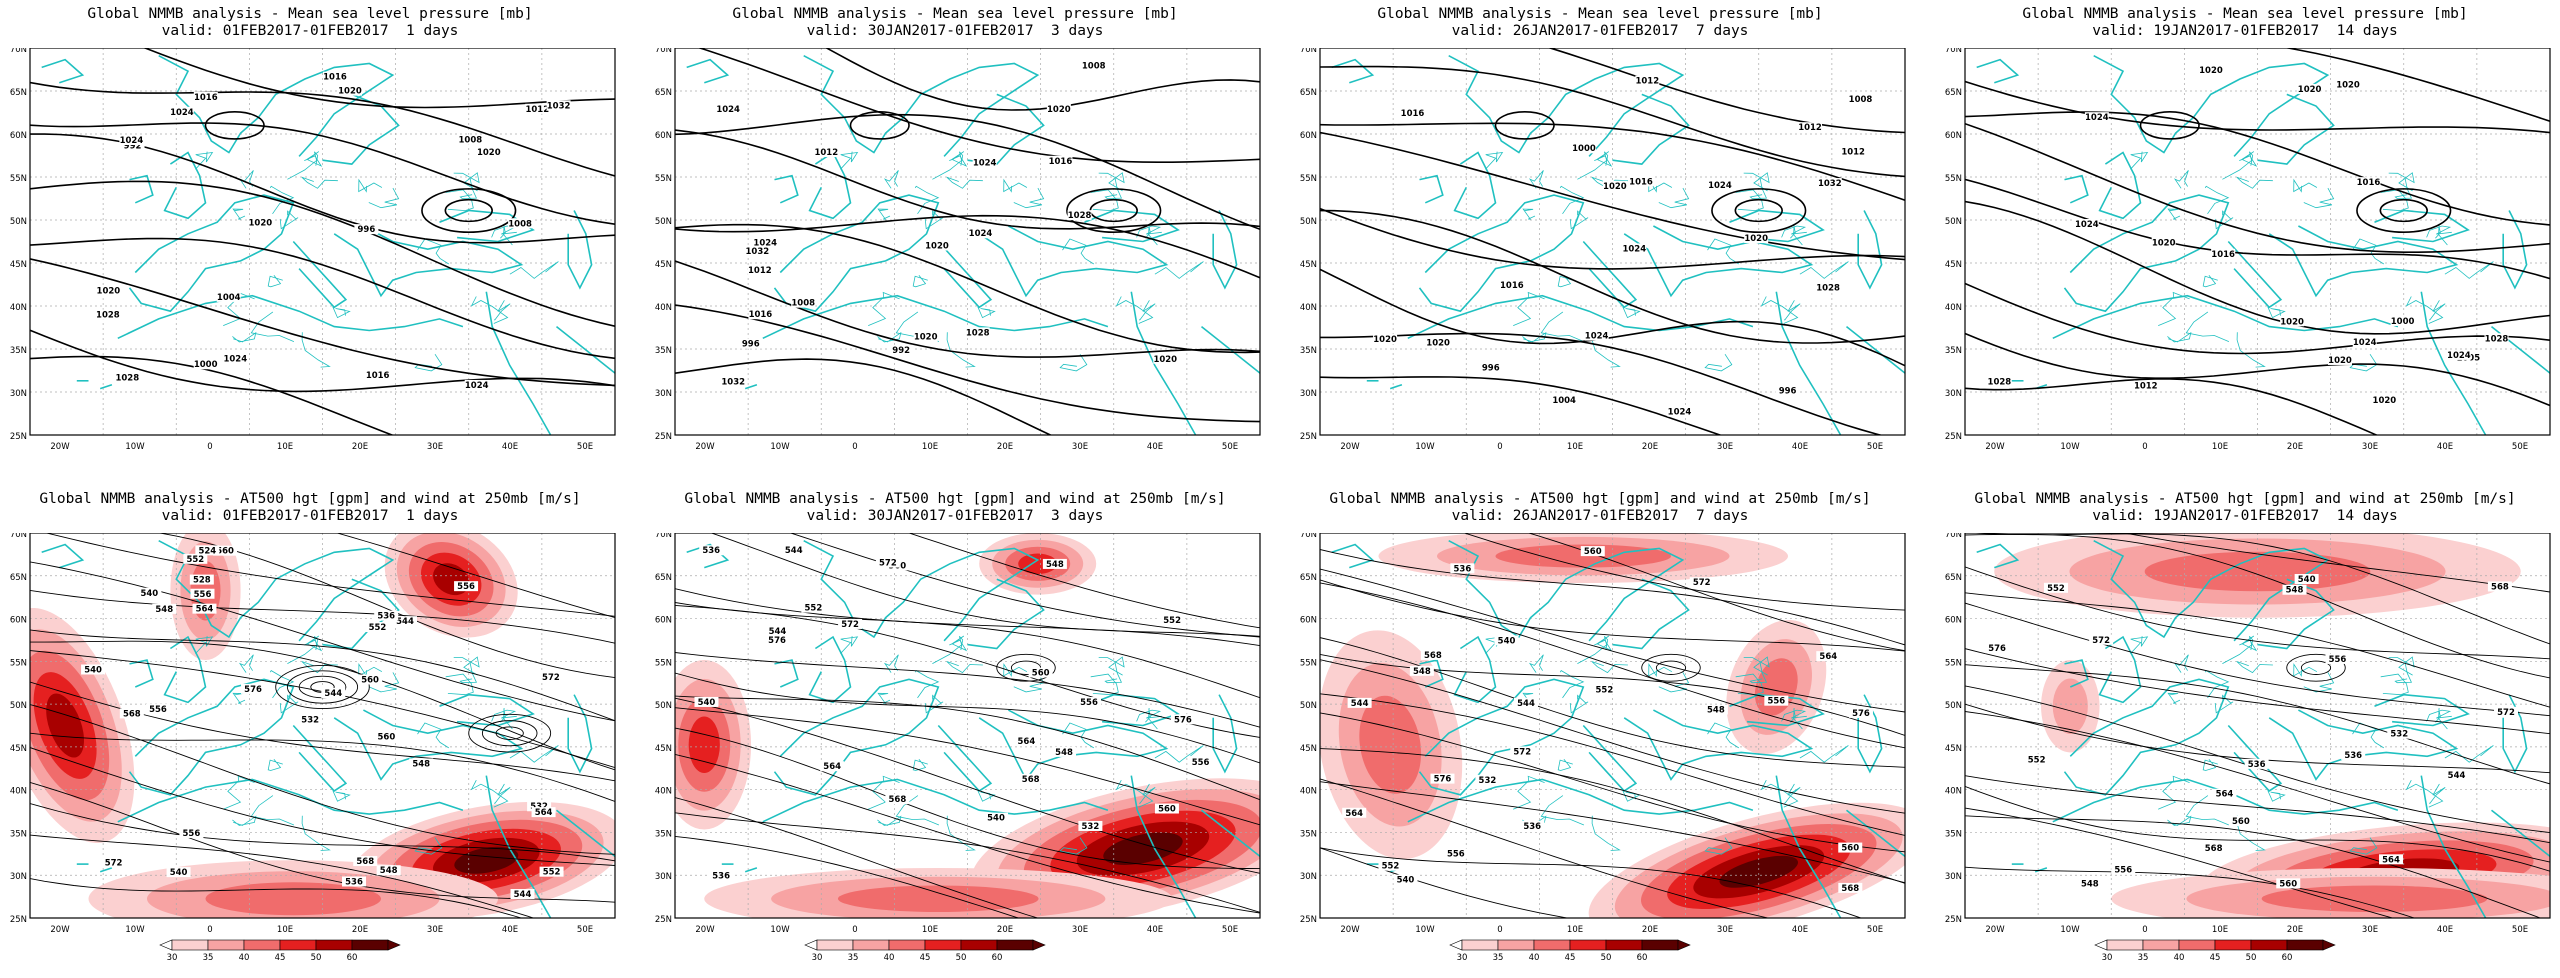 This screenshot has height=978, width=2560. What do you see at coordinates (1172, 621) in the screenshot?
I see `contour-label: 552` at bounding box center [1172, 621].